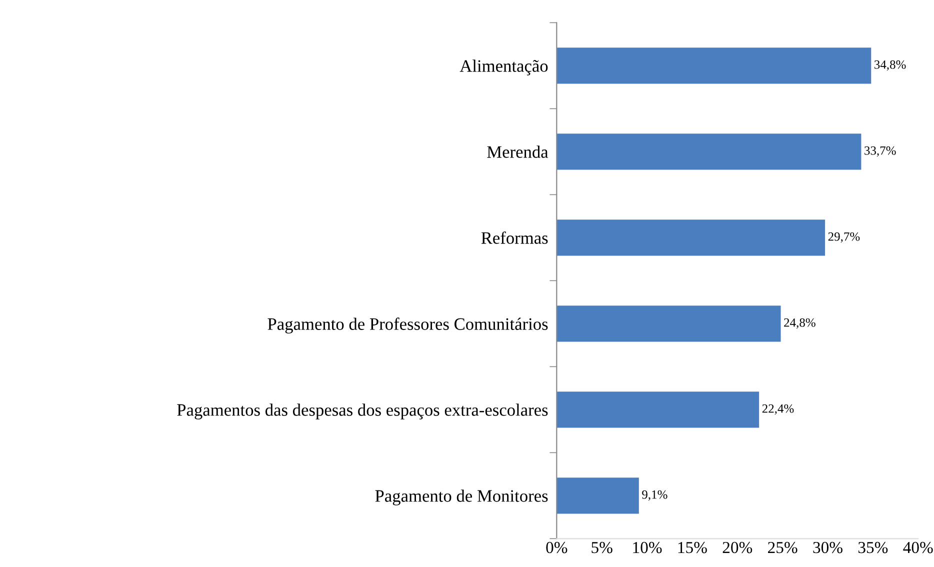 Image resolution: width=934 pixels, height=567 pixels. I want to click on y-tick-label: Pagamento de Monitores, so click(461, 498).